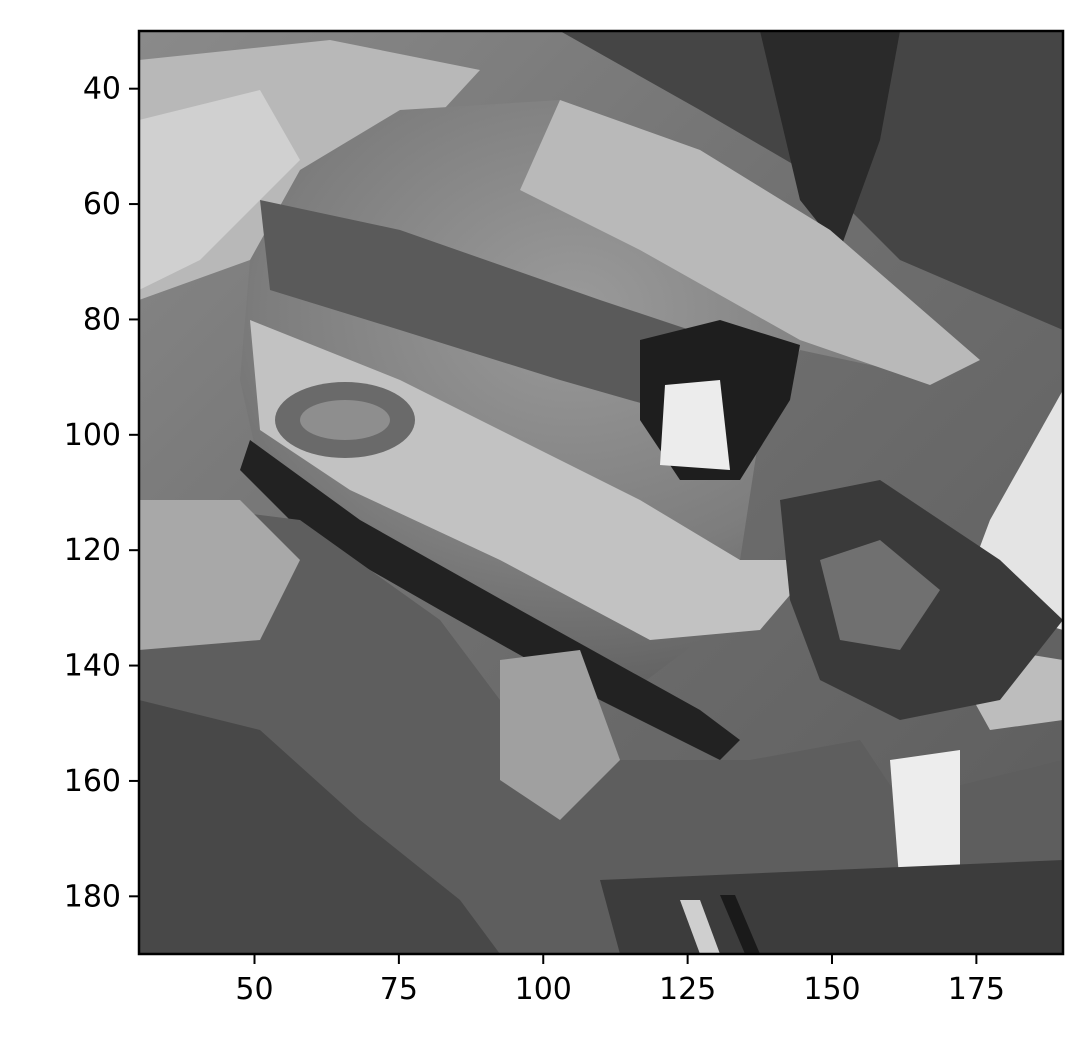 This screenshot has height=1053, width=1092. What do you see at coordinates (687, 989) in the screenshot?
I see `x-tick-label: 125` at bounding box center [687, 989].